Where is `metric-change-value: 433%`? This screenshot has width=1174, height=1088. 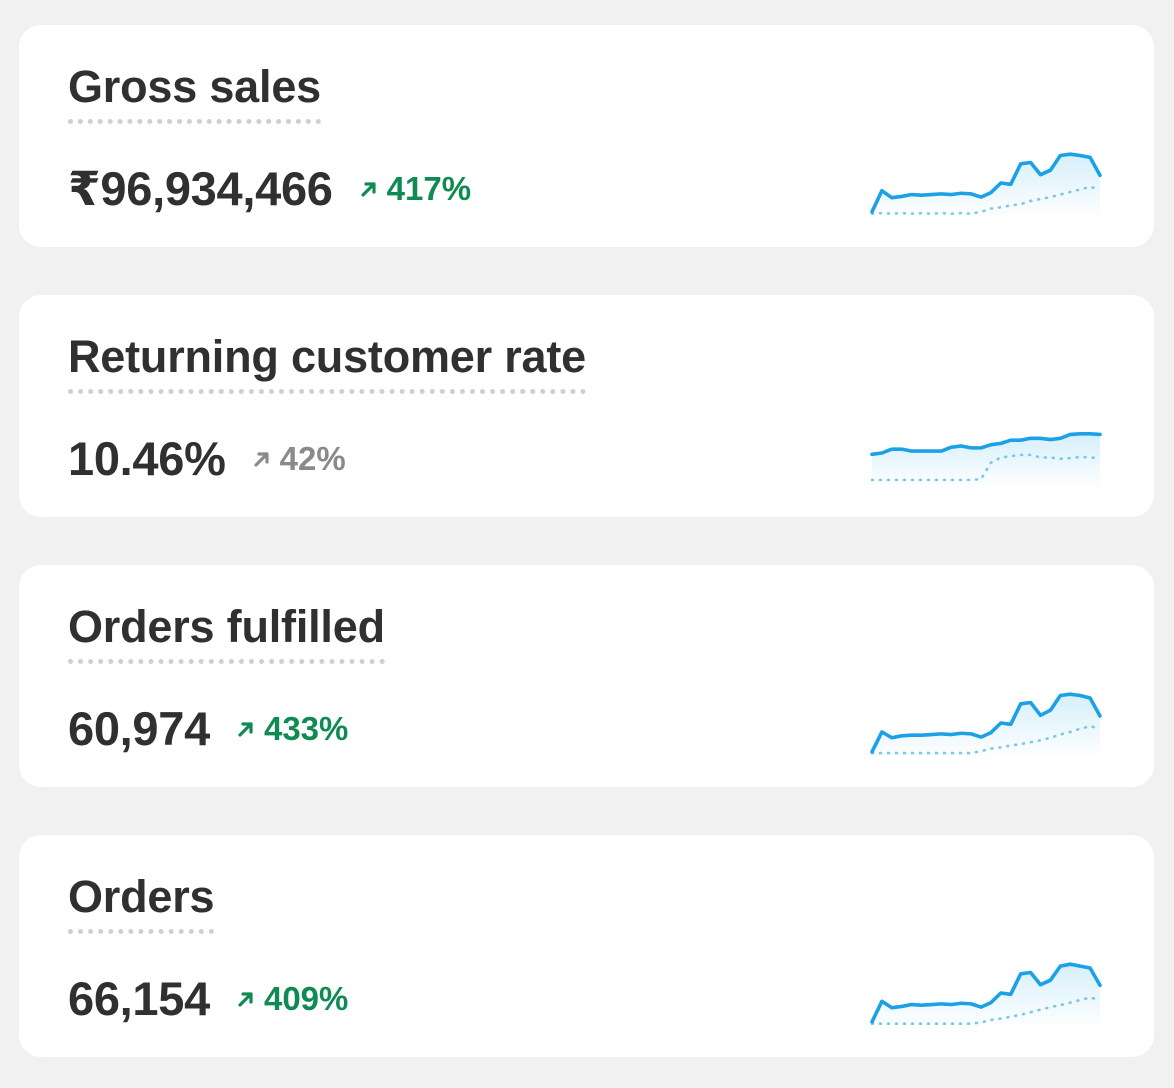
metric-change-value: 433% is located at coordinates (306, 728).